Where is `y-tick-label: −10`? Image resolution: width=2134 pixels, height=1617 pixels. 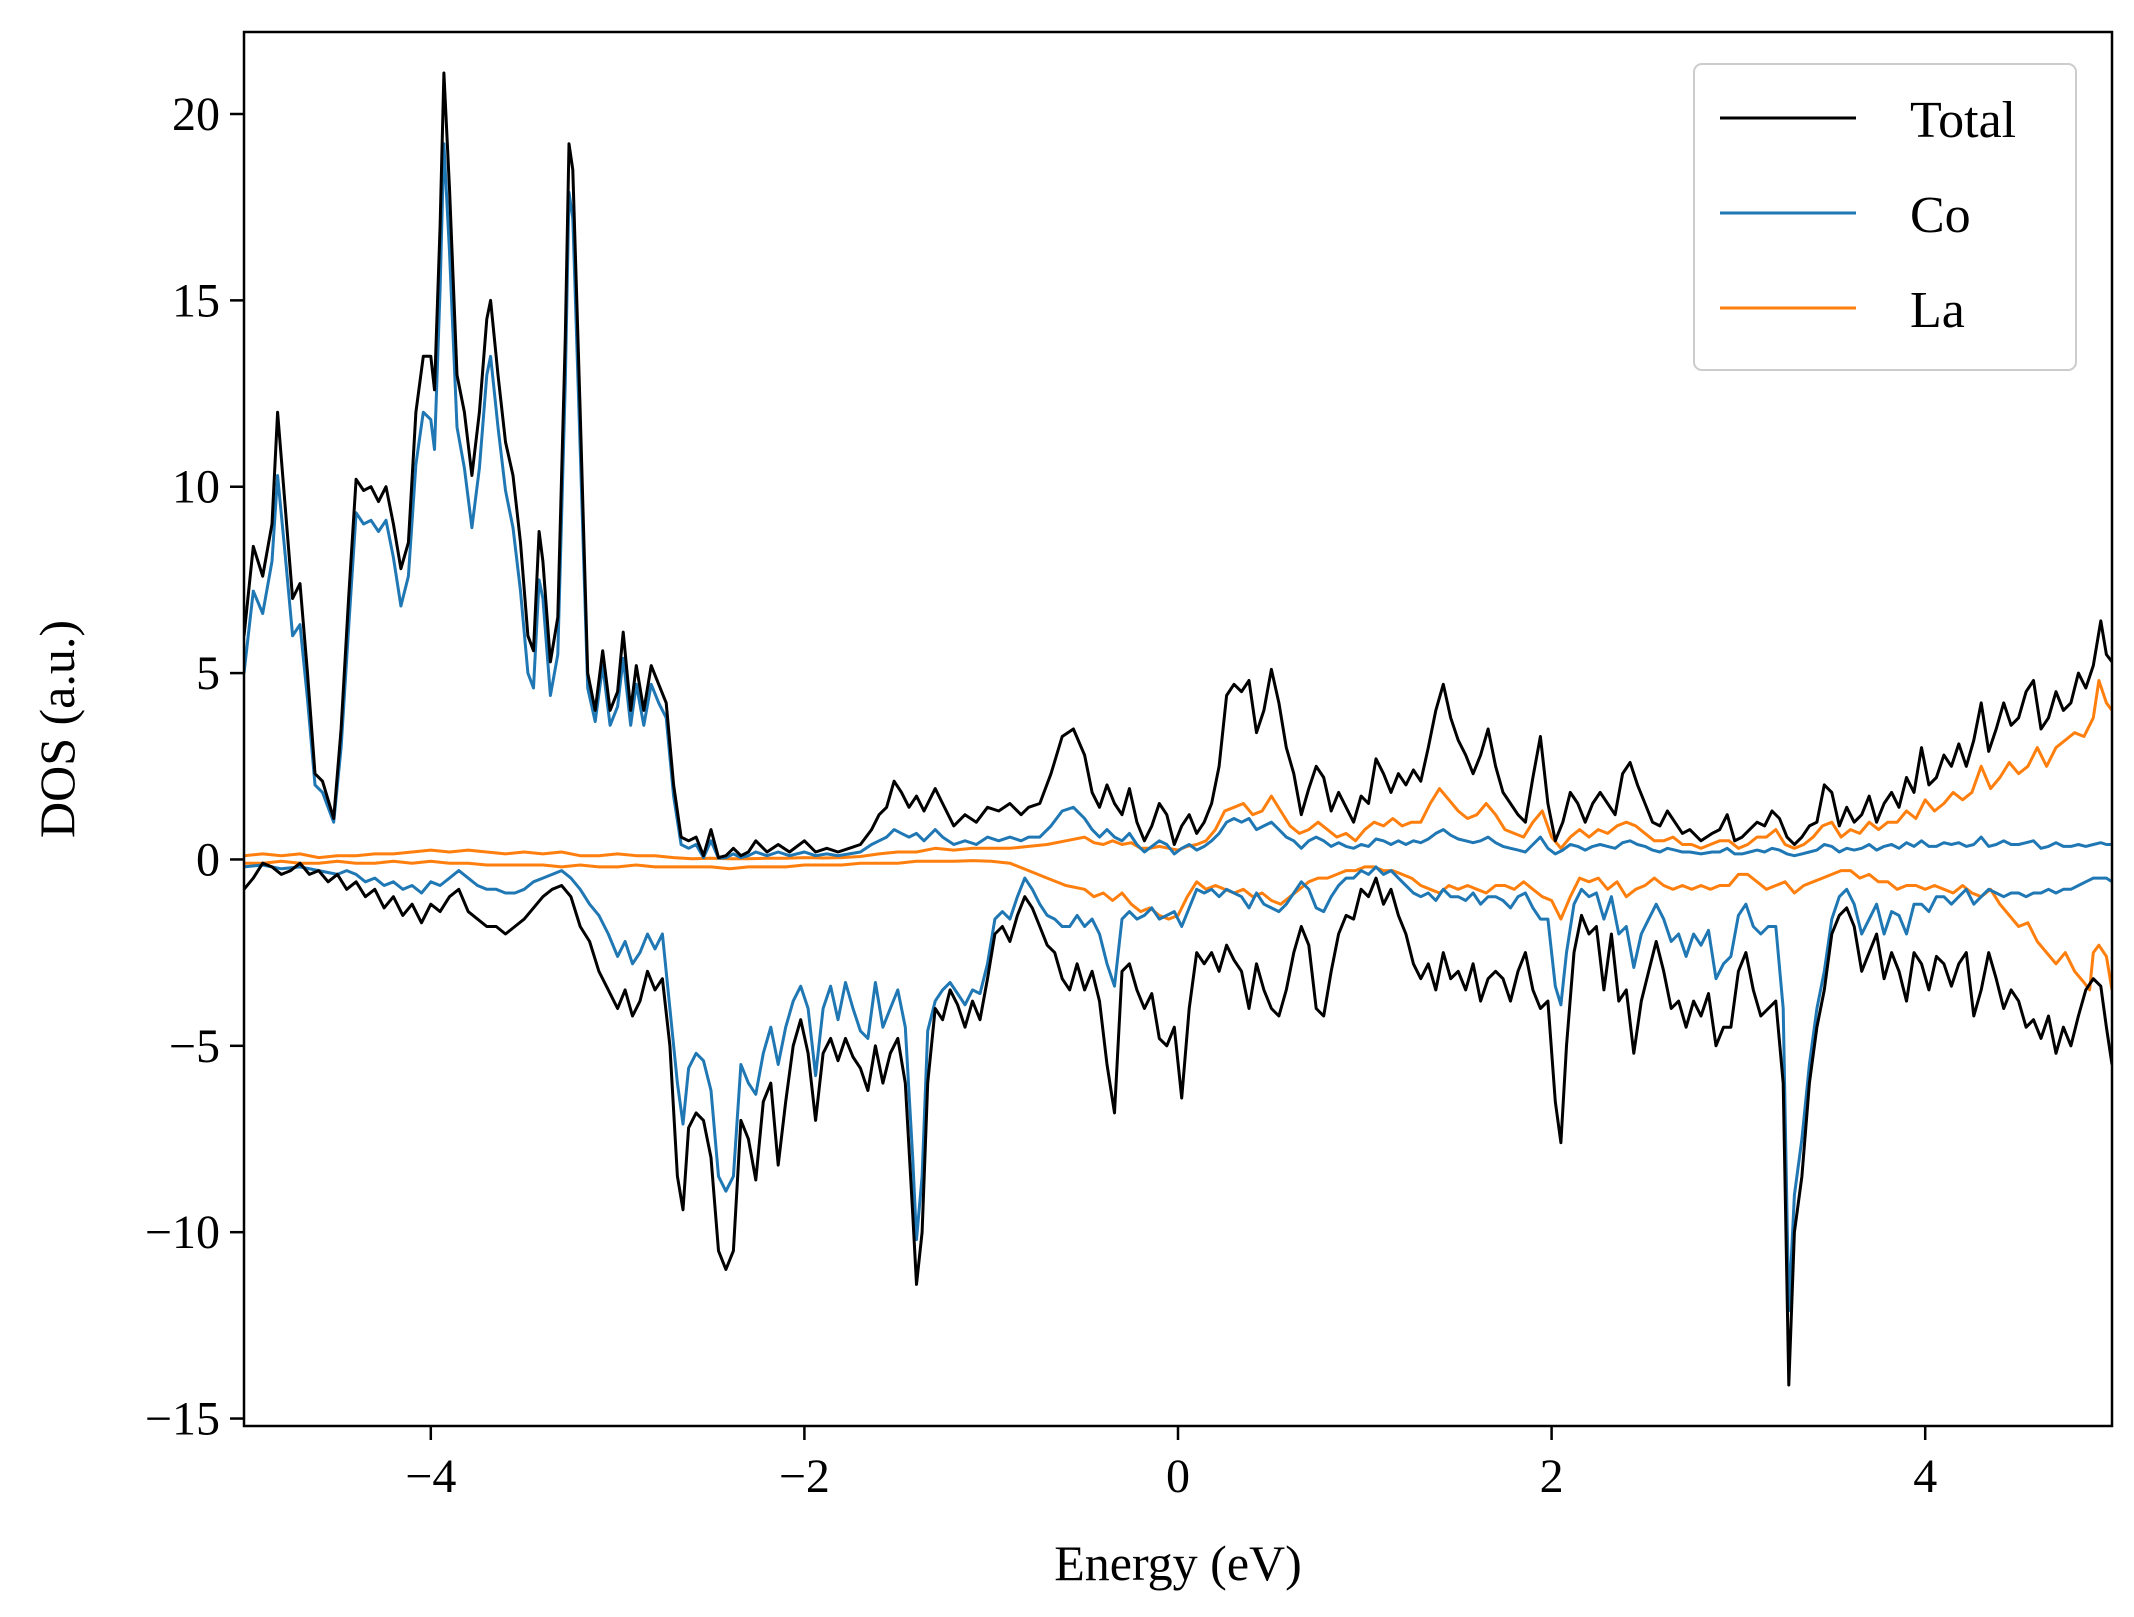 y-tick-label: −10 is located at coordinates (182, 1232).